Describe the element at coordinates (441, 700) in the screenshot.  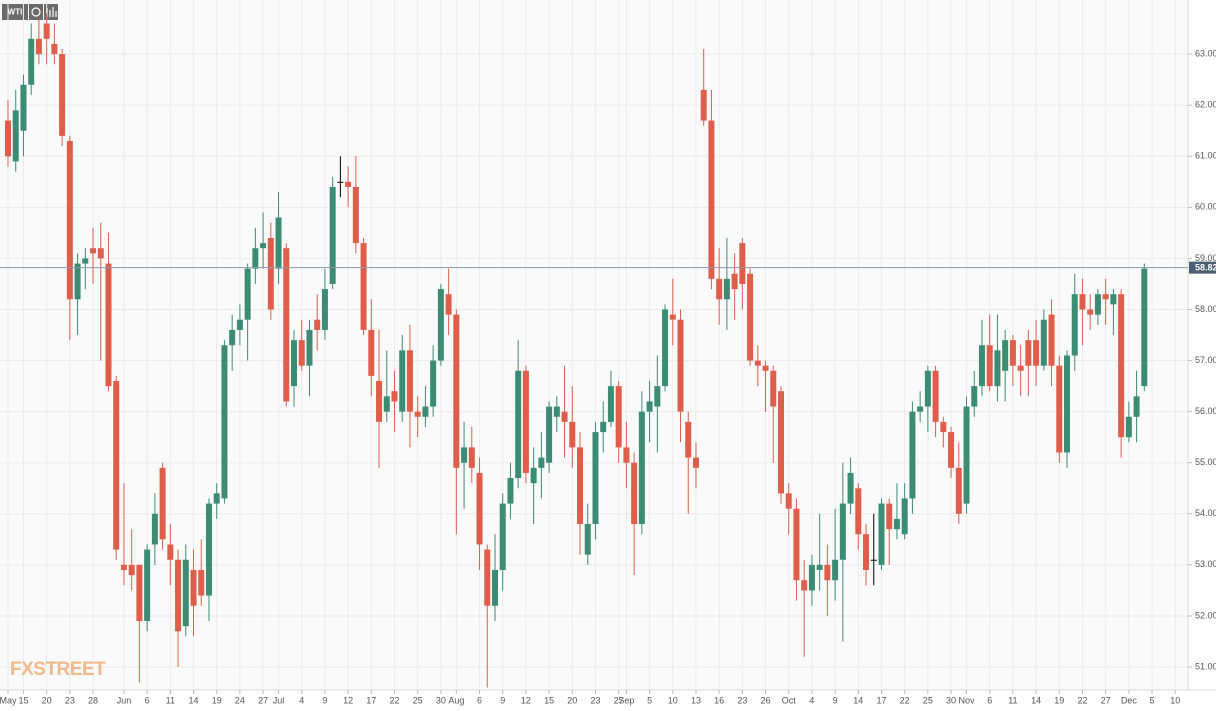
I see `x-tick-label: 30` at that location.